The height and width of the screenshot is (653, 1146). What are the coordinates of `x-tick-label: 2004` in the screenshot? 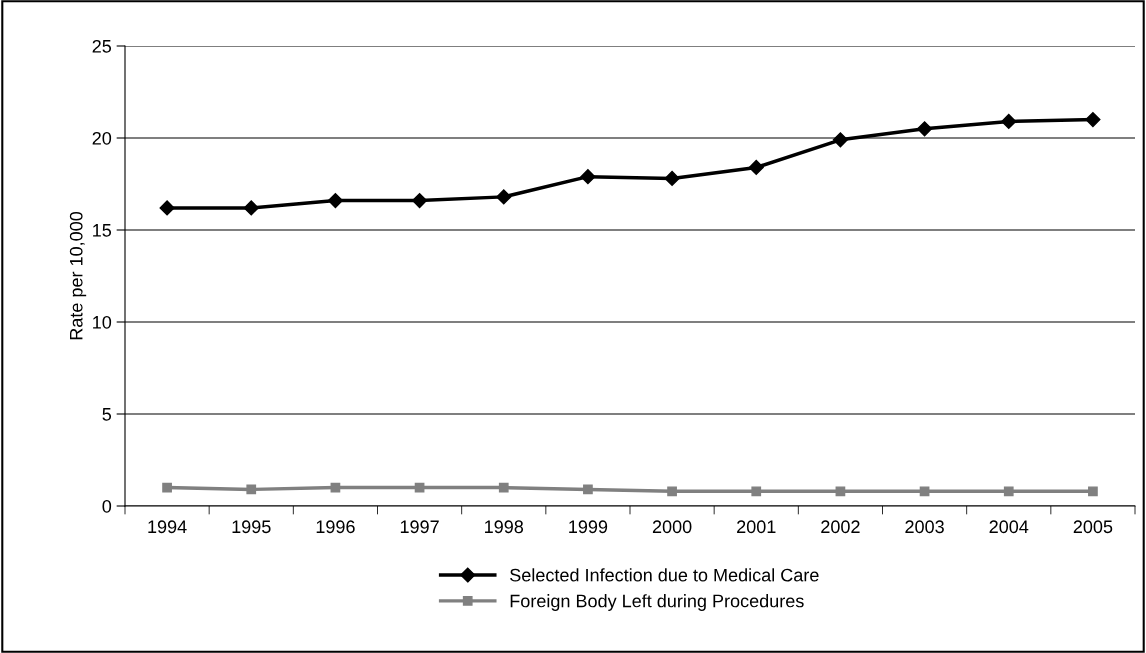 It's located at (1009, 527).